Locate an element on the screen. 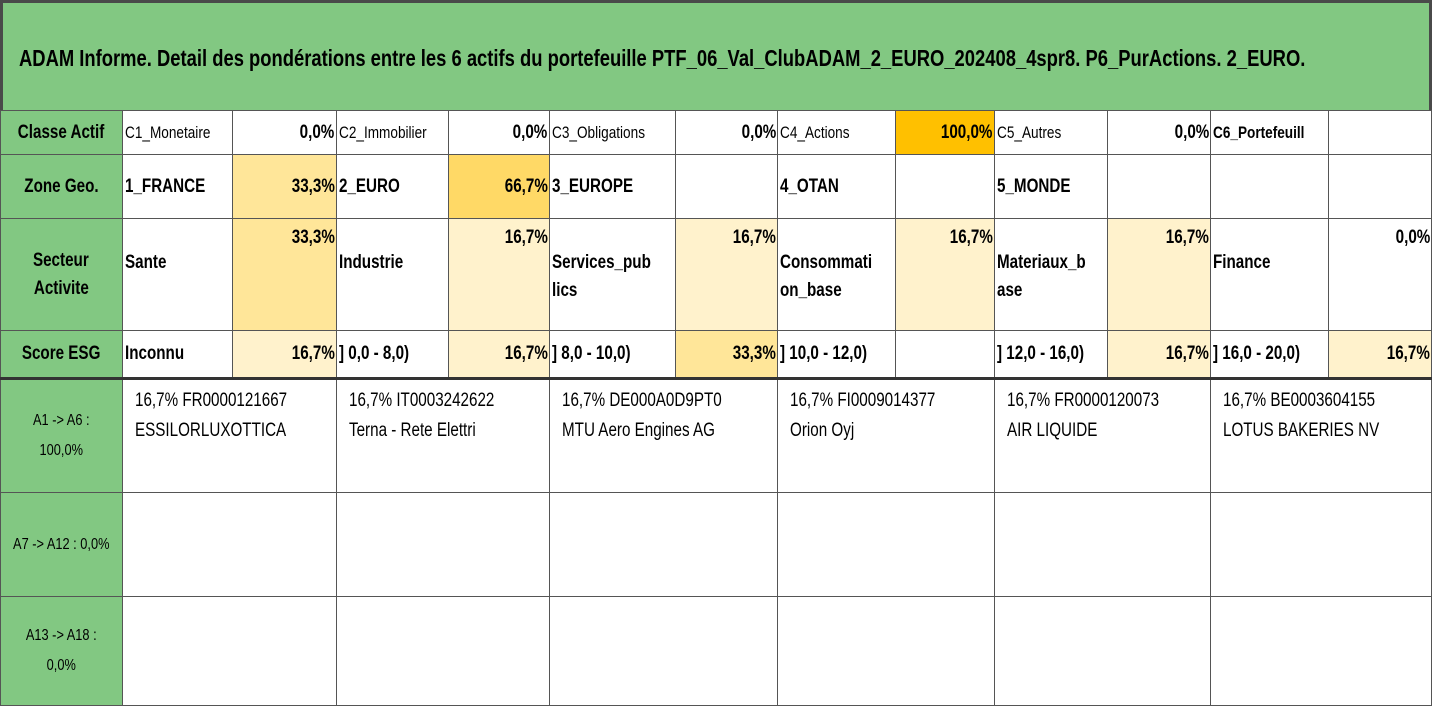 This screenshot has width=1432, height=719. cell-esg-value is located at coordinates (945, 355).